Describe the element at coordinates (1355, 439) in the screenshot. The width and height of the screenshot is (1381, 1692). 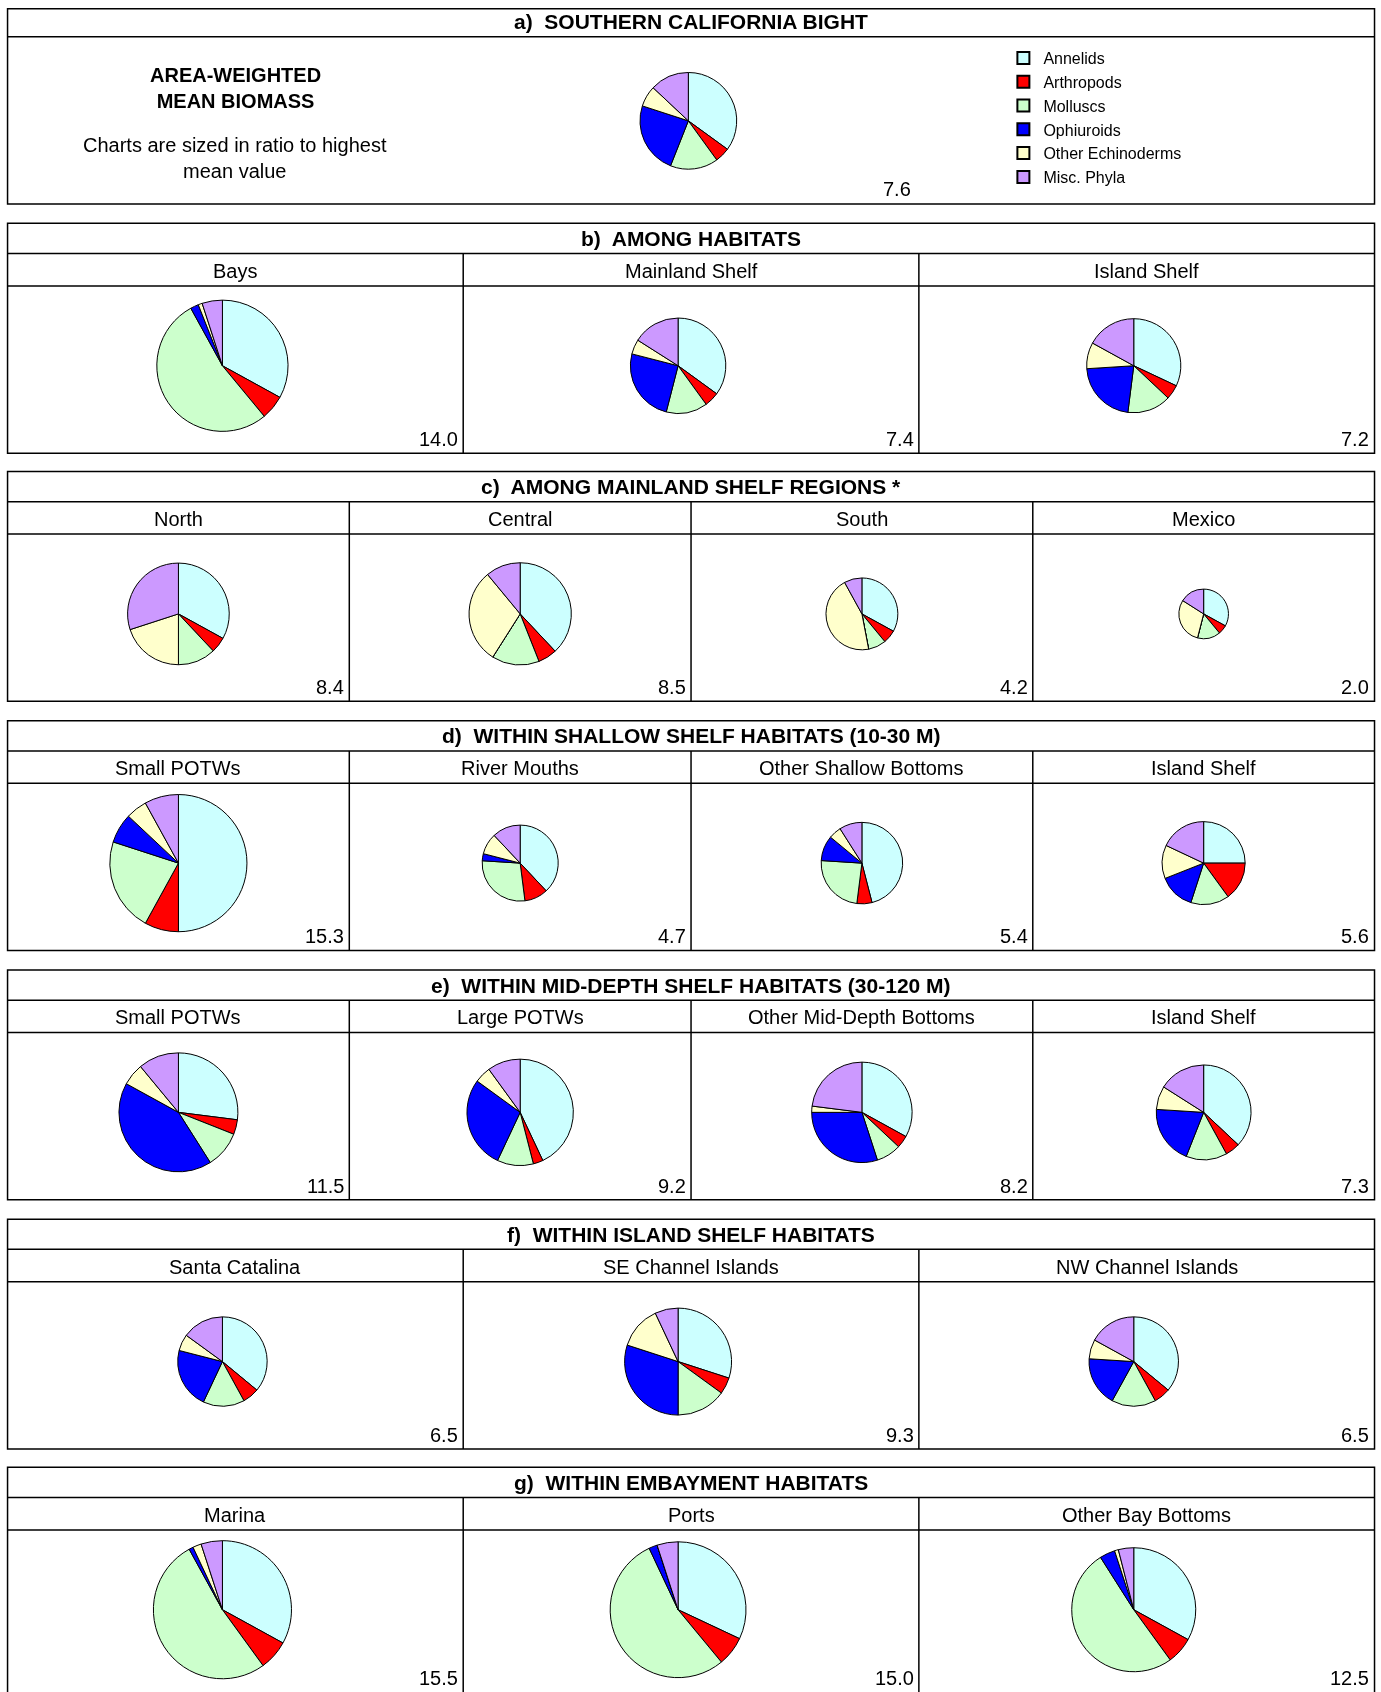
I see `text: 7.2` at that location.